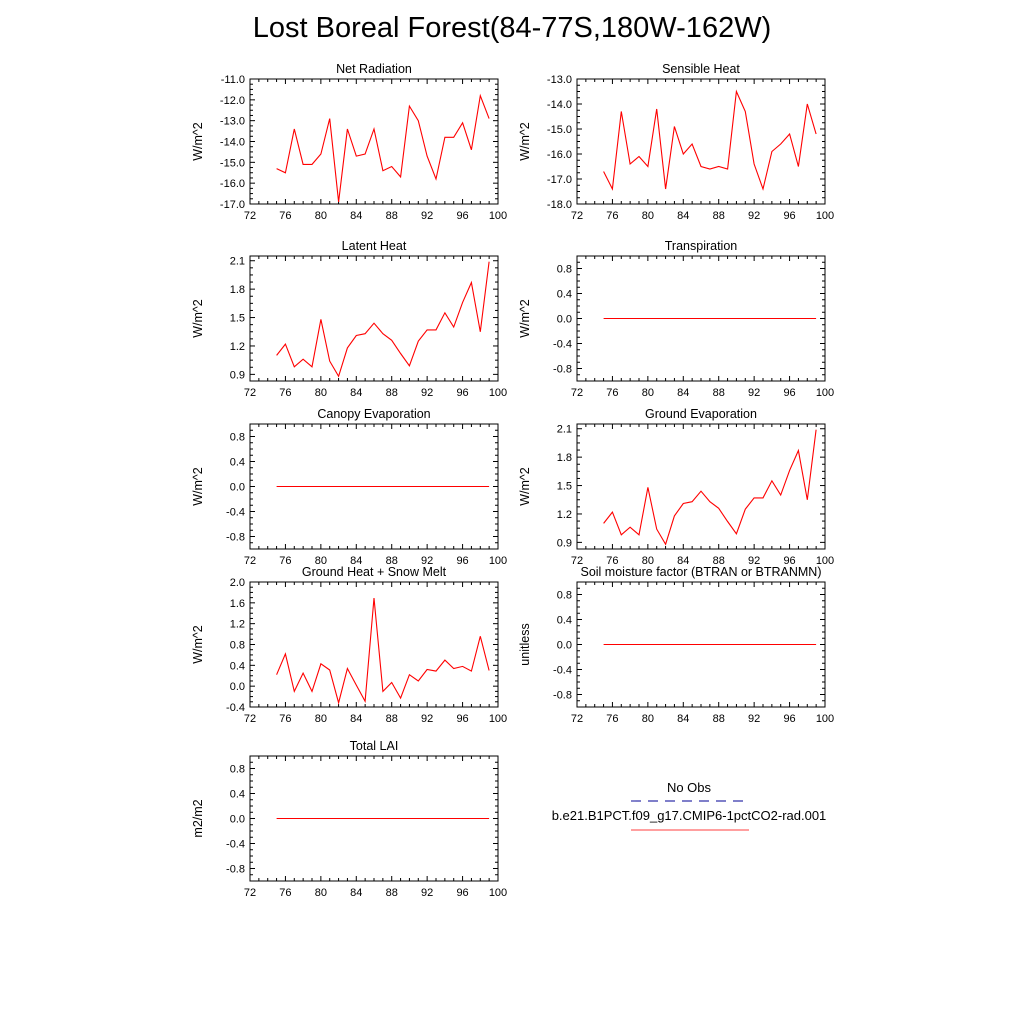  Describe the element at coordinates (383, 147) in the screenshot. I see `series-line-net-radiation` at that location.